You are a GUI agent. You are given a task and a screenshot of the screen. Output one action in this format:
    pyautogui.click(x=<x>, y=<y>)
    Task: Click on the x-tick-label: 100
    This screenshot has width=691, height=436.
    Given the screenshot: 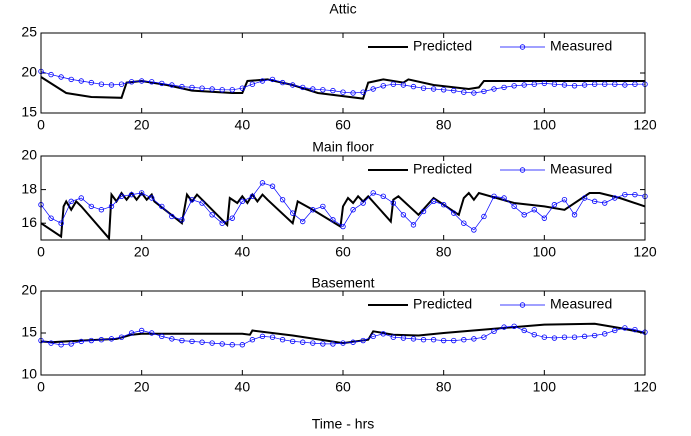 What is the action you would take?
    pyautogui.click(x=545, y=125)
    